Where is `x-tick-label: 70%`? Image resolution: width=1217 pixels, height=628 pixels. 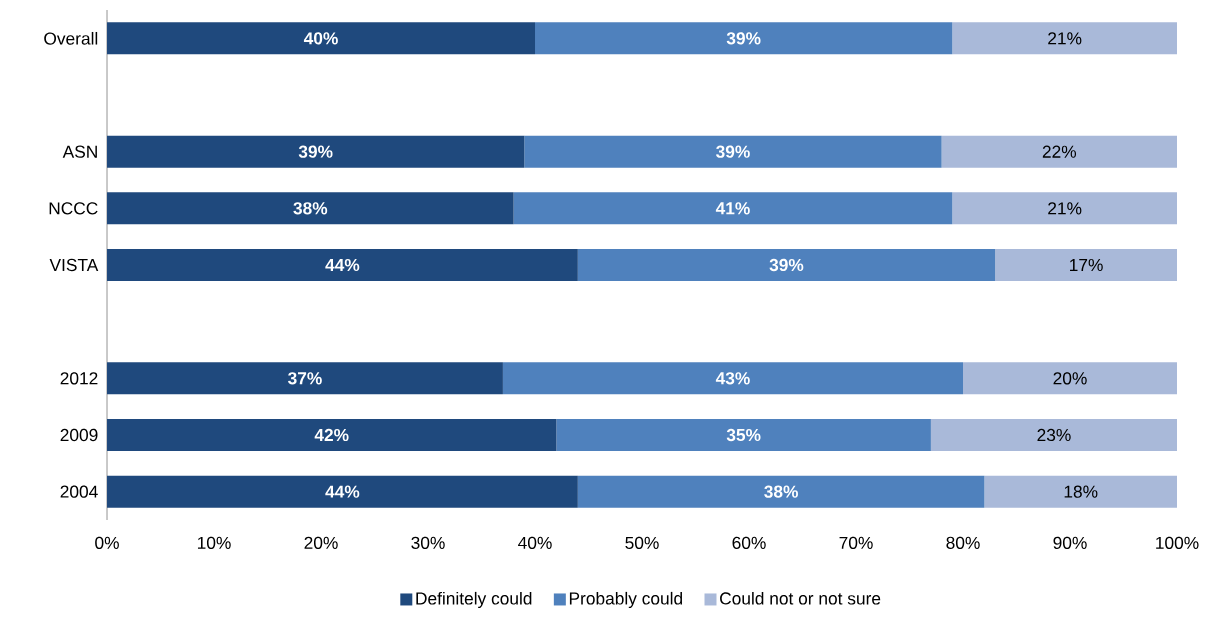
x-tick-label: 70% is located at coordinates (856, 542).